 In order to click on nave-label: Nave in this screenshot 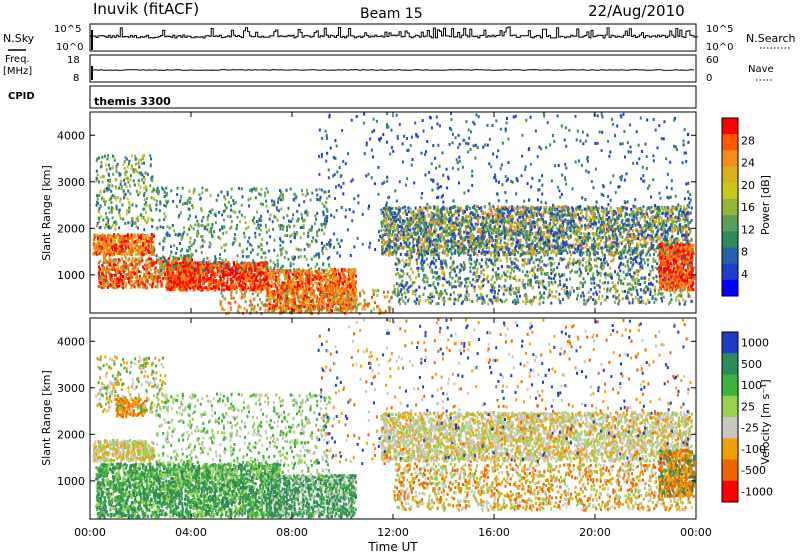, I will do `click(761, 69)`.